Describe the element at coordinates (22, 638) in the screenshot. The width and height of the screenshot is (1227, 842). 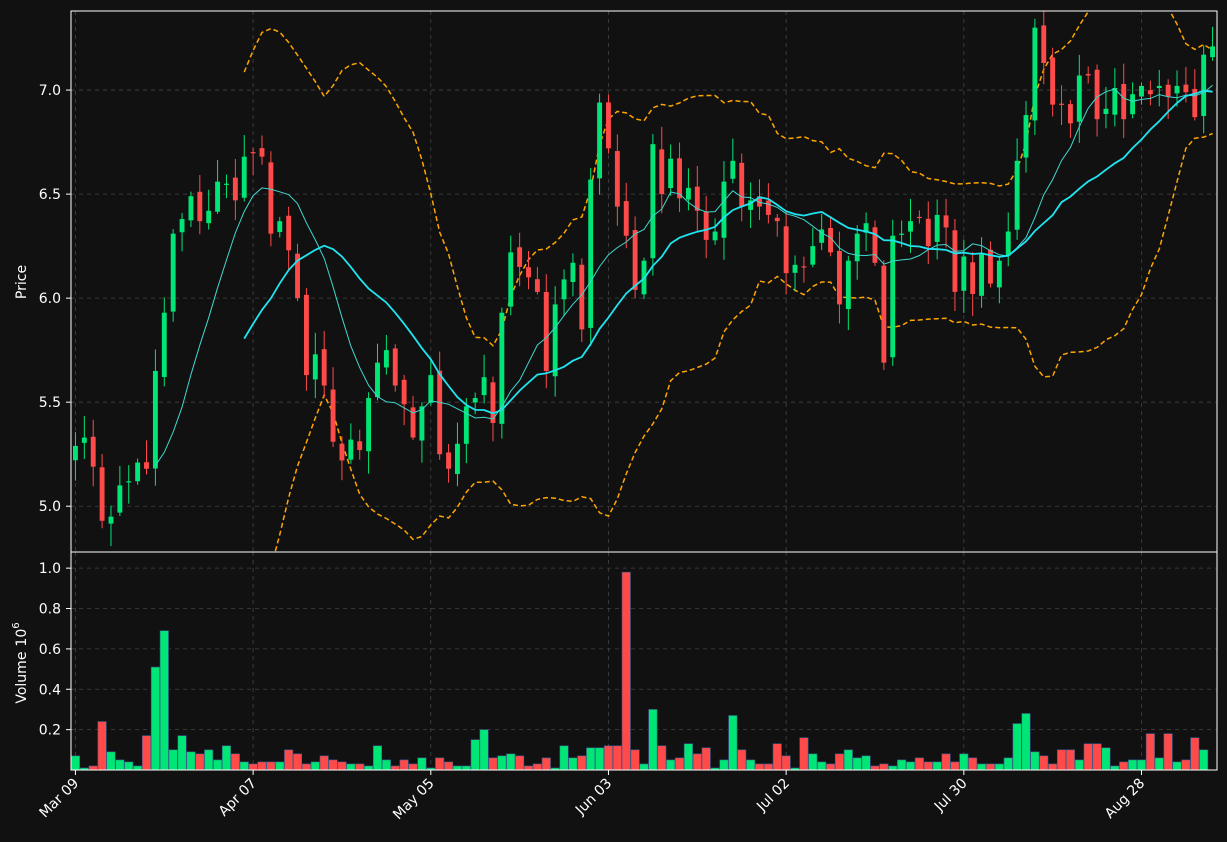
I see `volume-axis-label-base: 10` at that location.